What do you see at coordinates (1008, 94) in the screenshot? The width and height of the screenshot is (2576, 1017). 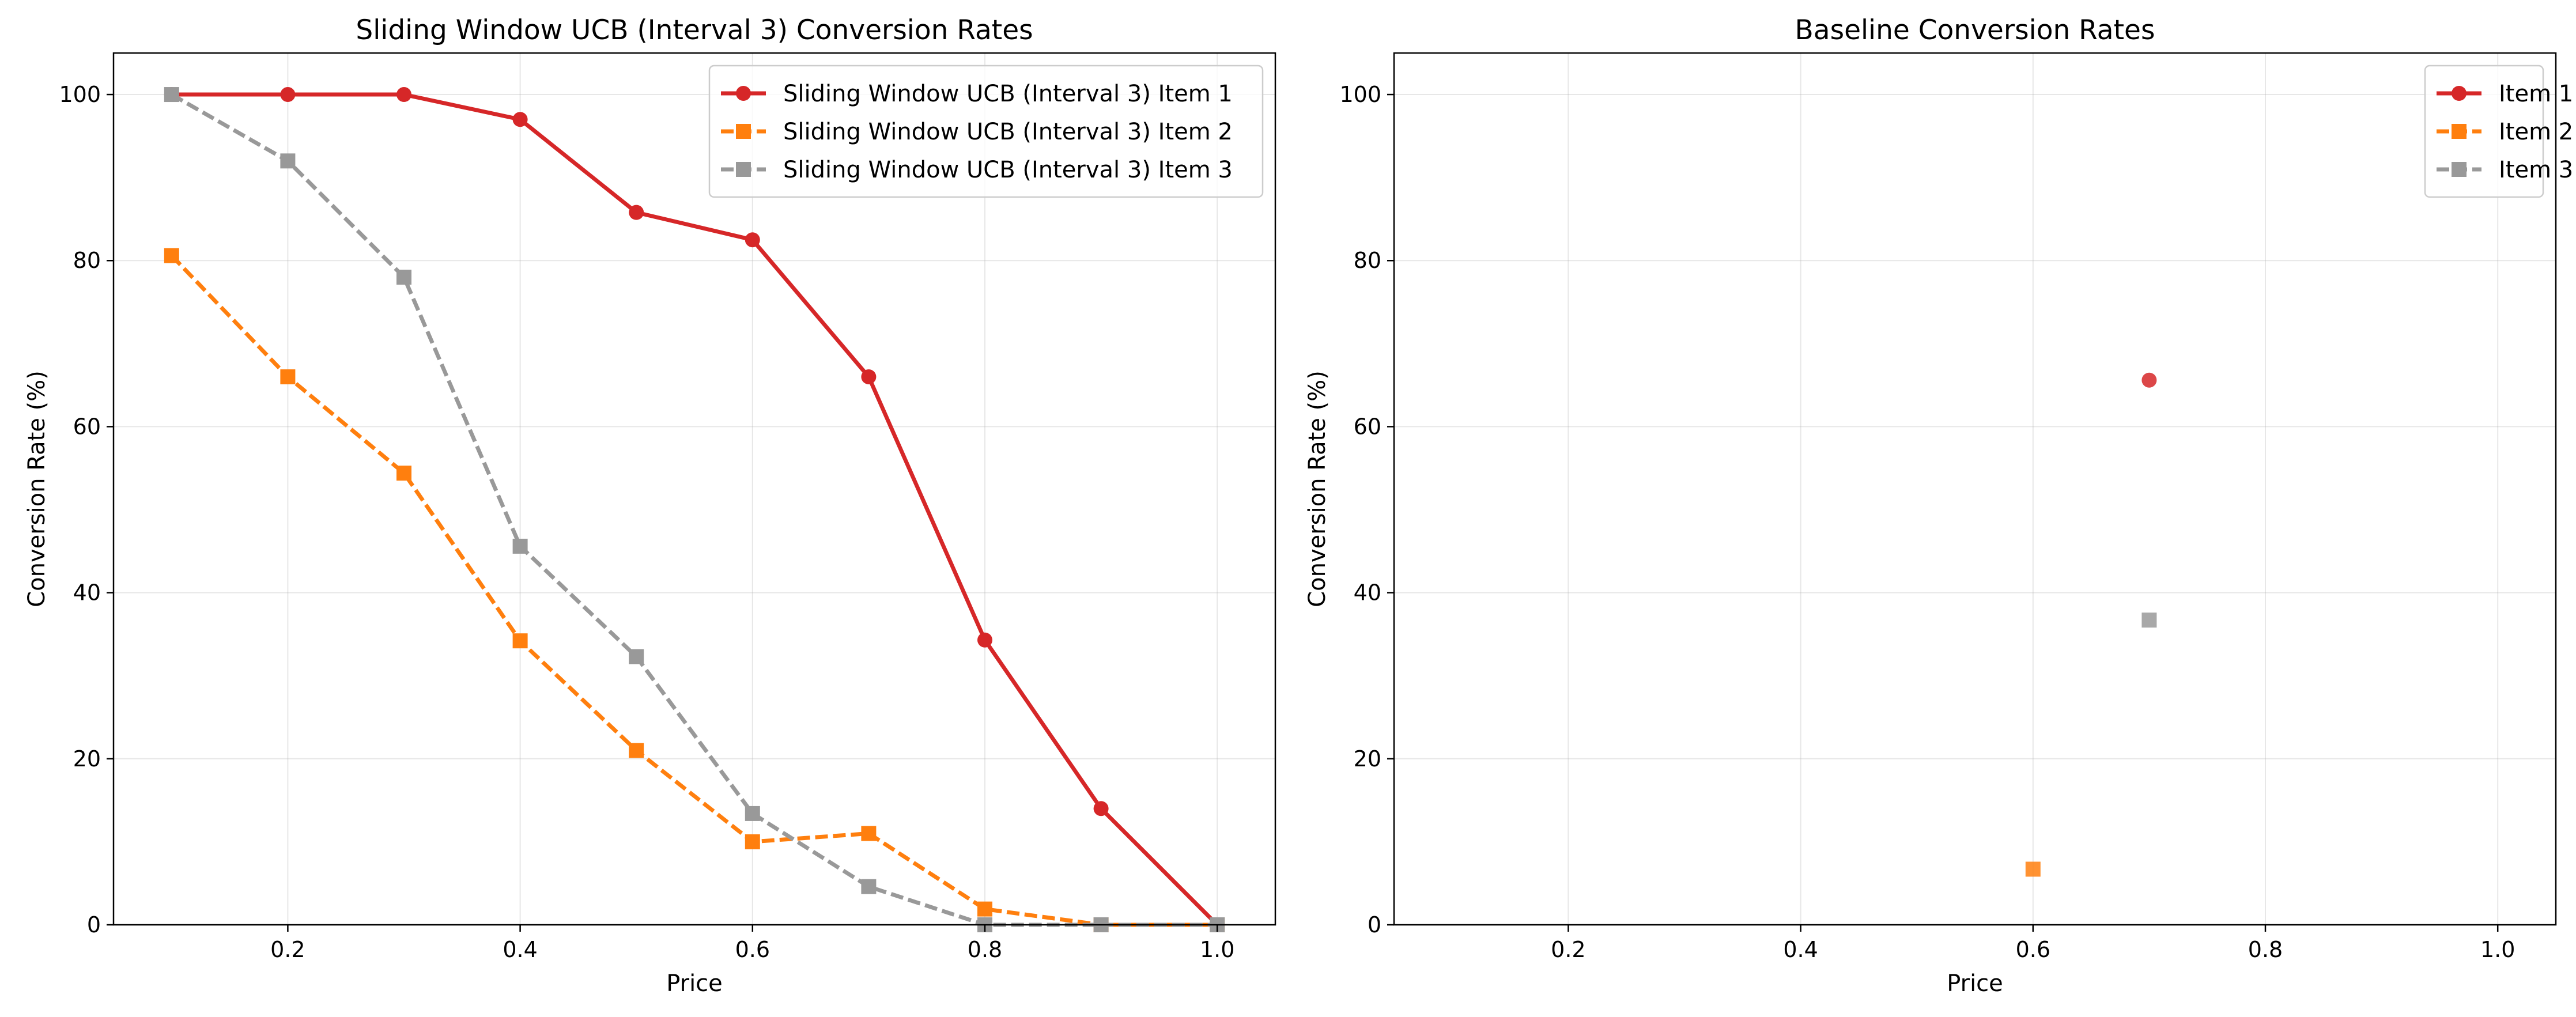 I see `legend-label: Sliding Window UCB (Interval 3) Item 1` at bounding box center [1008, 94].